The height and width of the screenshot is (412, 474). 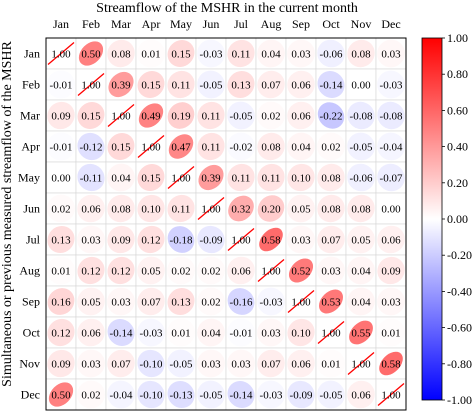 I want to click on cell-value-label: 0.16, so click(x=61, y=303).